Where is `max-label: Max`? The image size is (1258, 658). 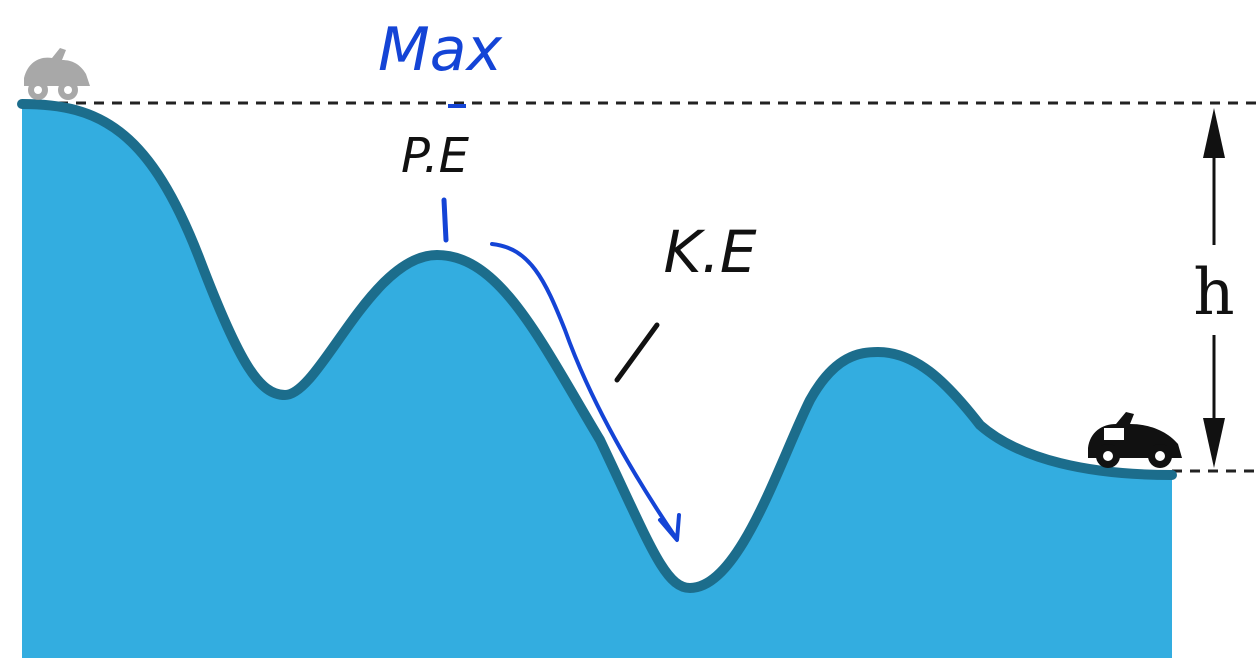
max-label: Max is located at coordinates (440, 50).